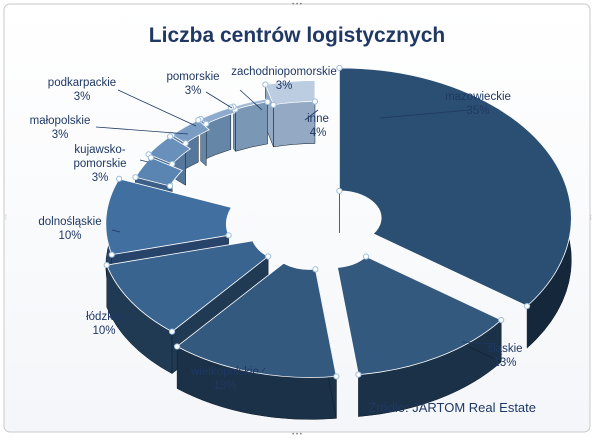  I want to click on slice-side-zachodniopomorskie, so click(251, 126).